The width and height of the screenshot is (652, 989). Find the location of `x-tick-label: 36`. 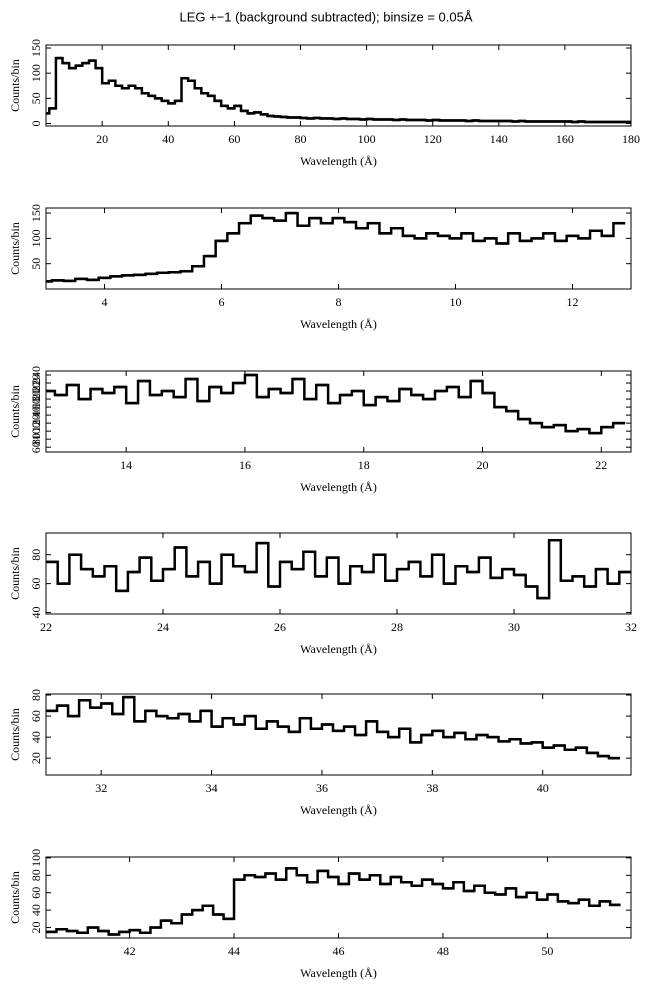

x-tick-label: 36 is located at coordinates (322, 788).